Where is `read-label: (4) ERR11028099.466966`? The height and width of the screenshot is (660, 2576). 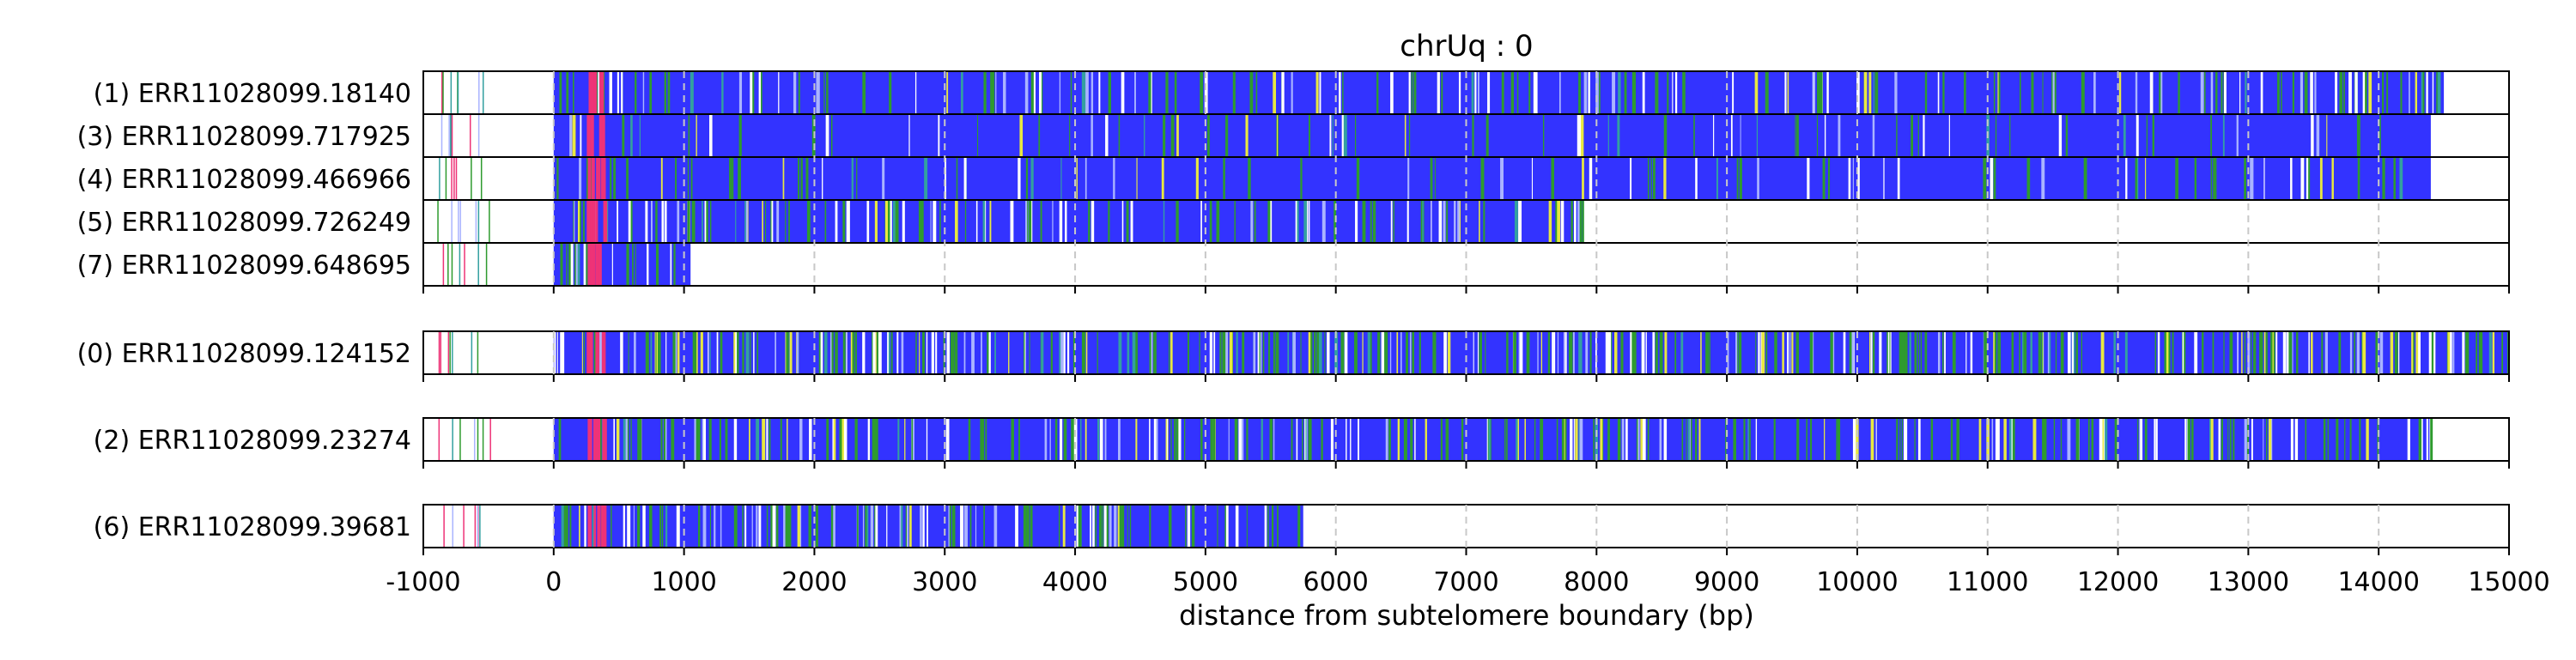
read-label: (4) ERR11028099.466966 is located at coordinates (244, 180).